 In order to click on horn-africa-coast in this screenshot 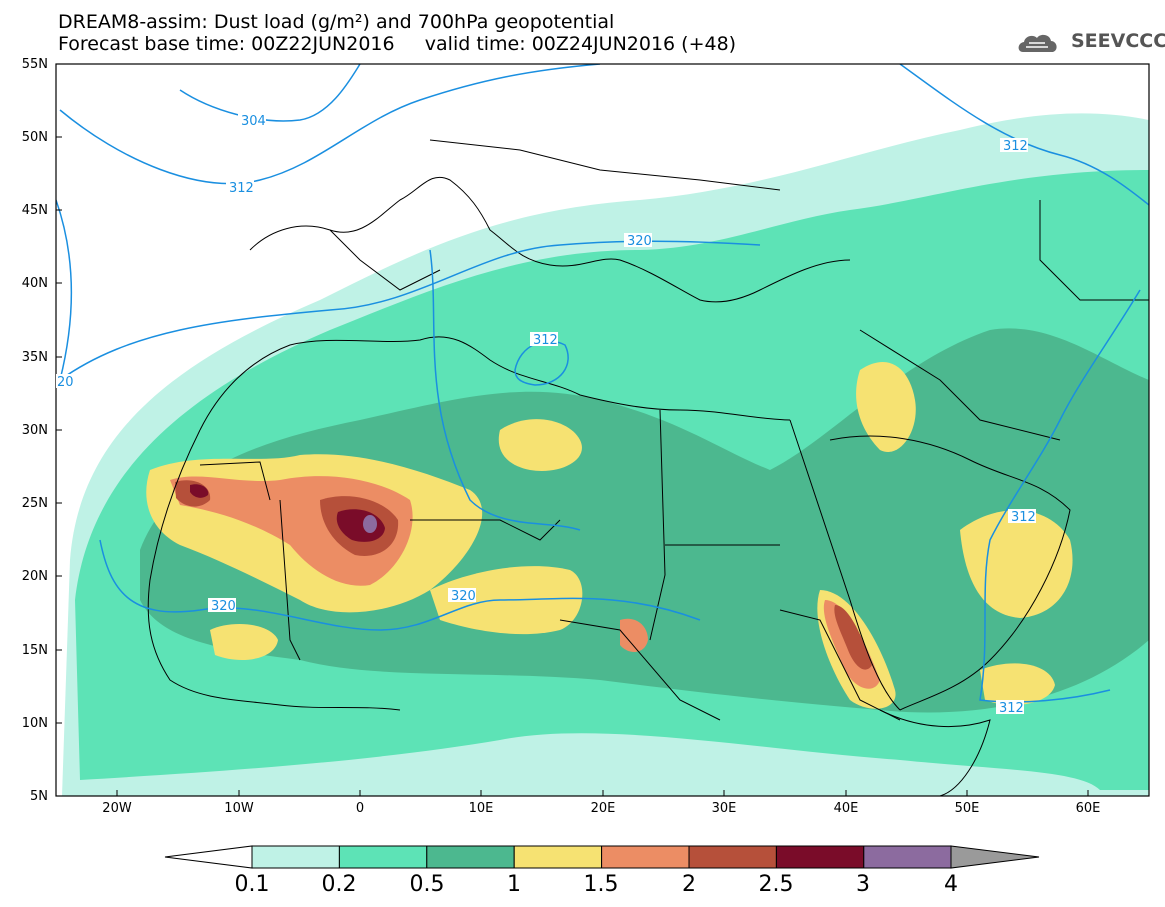, I will do `click(935, 752)`.